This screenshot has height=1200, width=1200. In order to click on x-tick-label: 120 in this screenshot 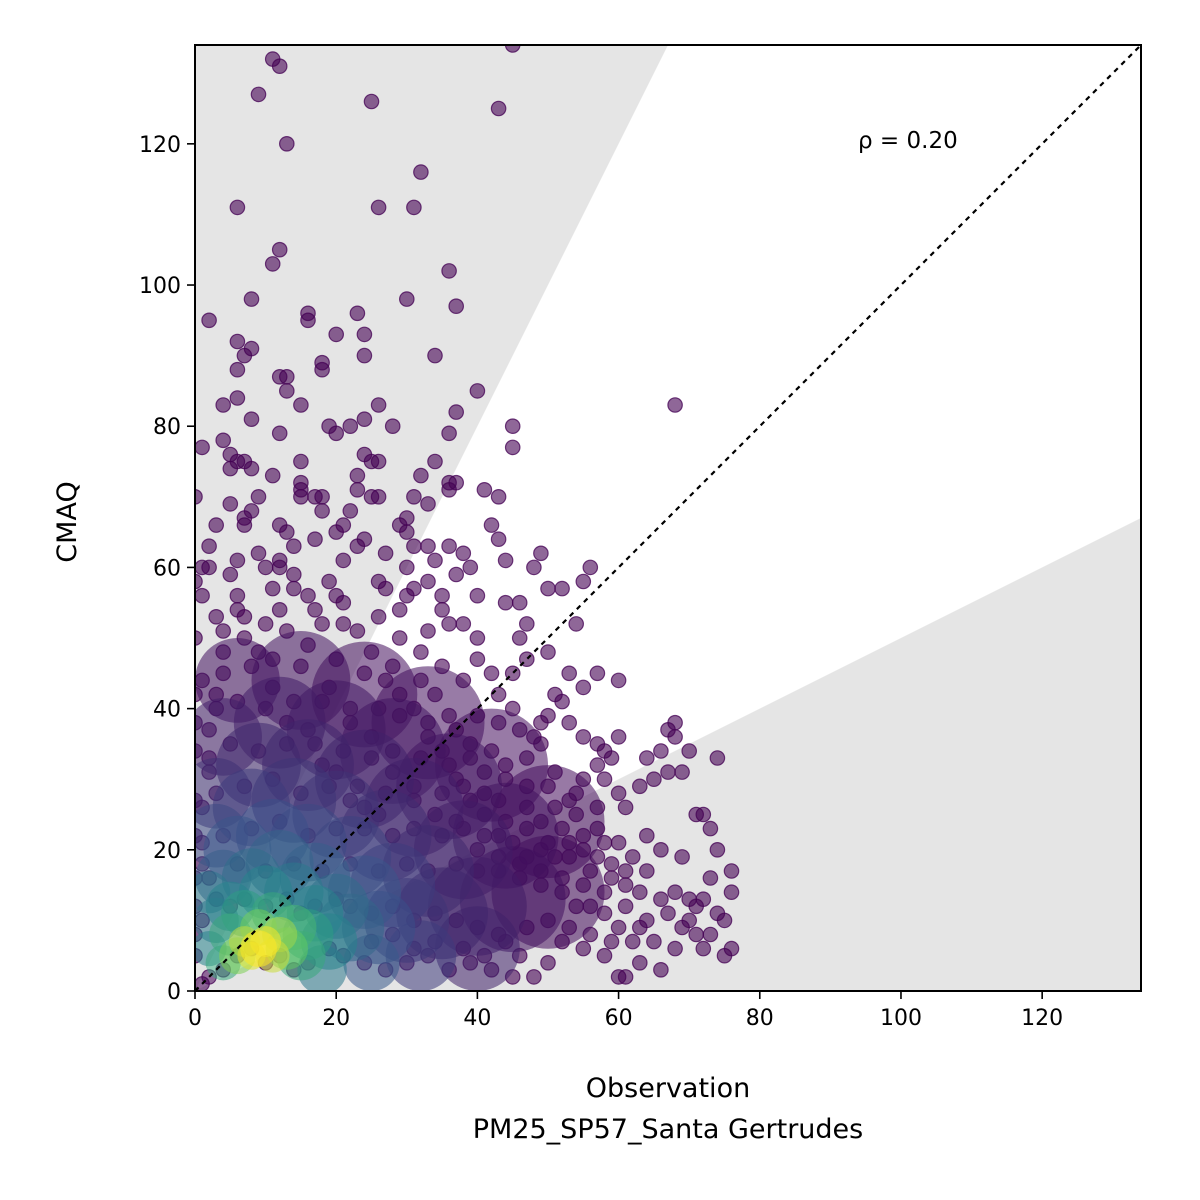, I will do `click(1042, 1018)`.